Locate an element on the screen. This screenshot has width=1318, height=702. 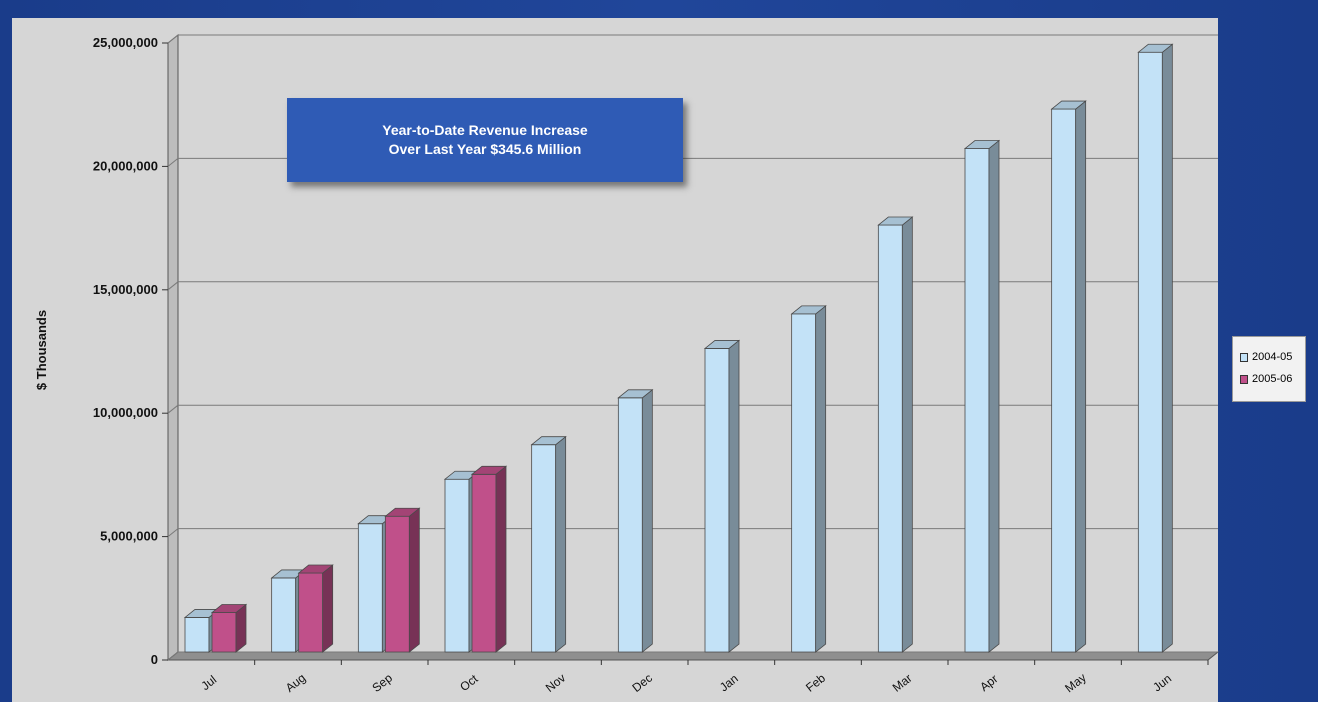
annotation-line-1: Year-to-Date Revenue Increase is located at coordinates (485, 130).